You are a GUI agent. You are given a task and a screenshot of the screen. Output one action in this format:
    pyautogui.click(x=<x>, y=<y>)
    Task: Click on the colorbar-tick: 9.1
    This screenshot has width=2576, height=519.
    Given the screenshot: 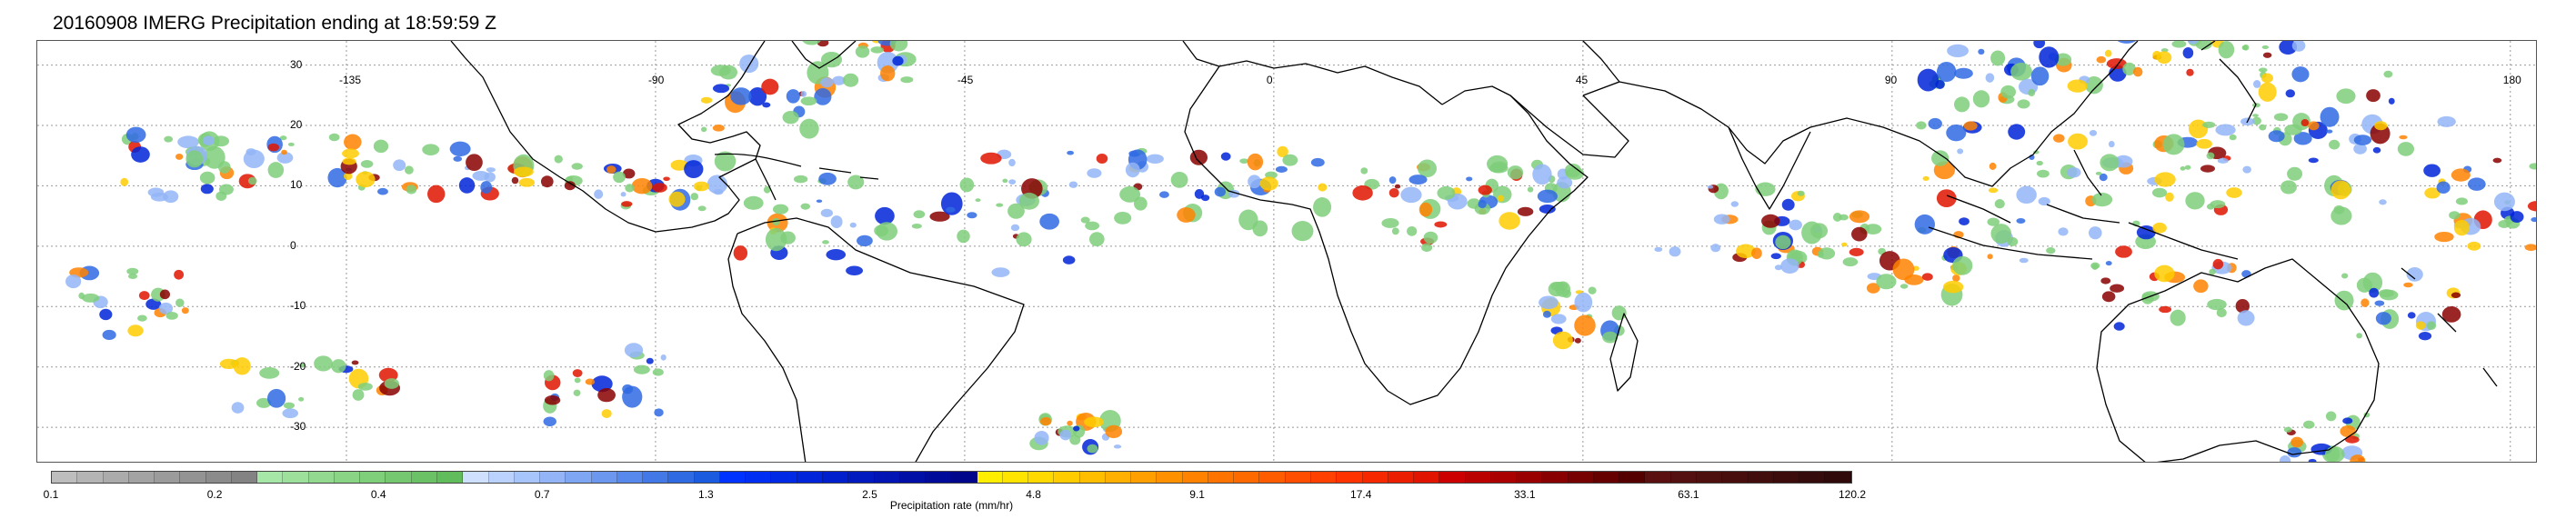 What is the action you would take?
    pyautogui.click(x=1197, y=494)
    